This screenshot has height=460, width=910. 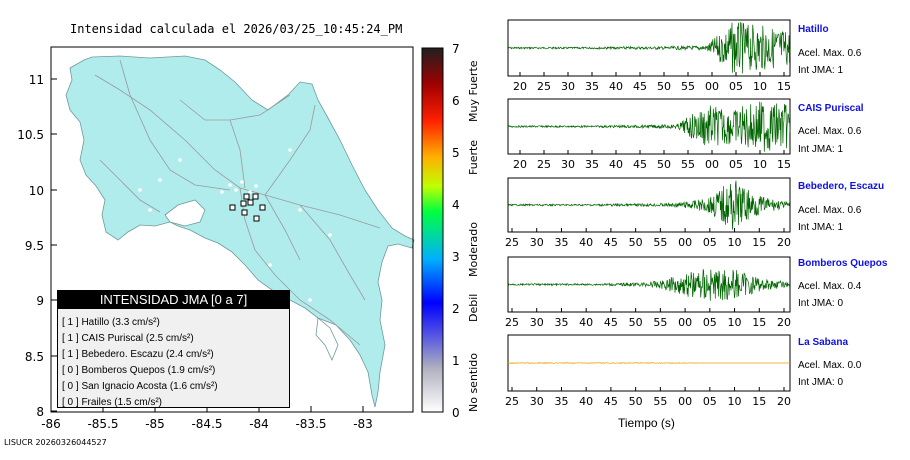 What do you see at coordinates (111, 322) in the screenshot?
I see `legend-row: [ 1 ] Hatillo (3.3 cm/s²)` at bounding box center [111, 322].